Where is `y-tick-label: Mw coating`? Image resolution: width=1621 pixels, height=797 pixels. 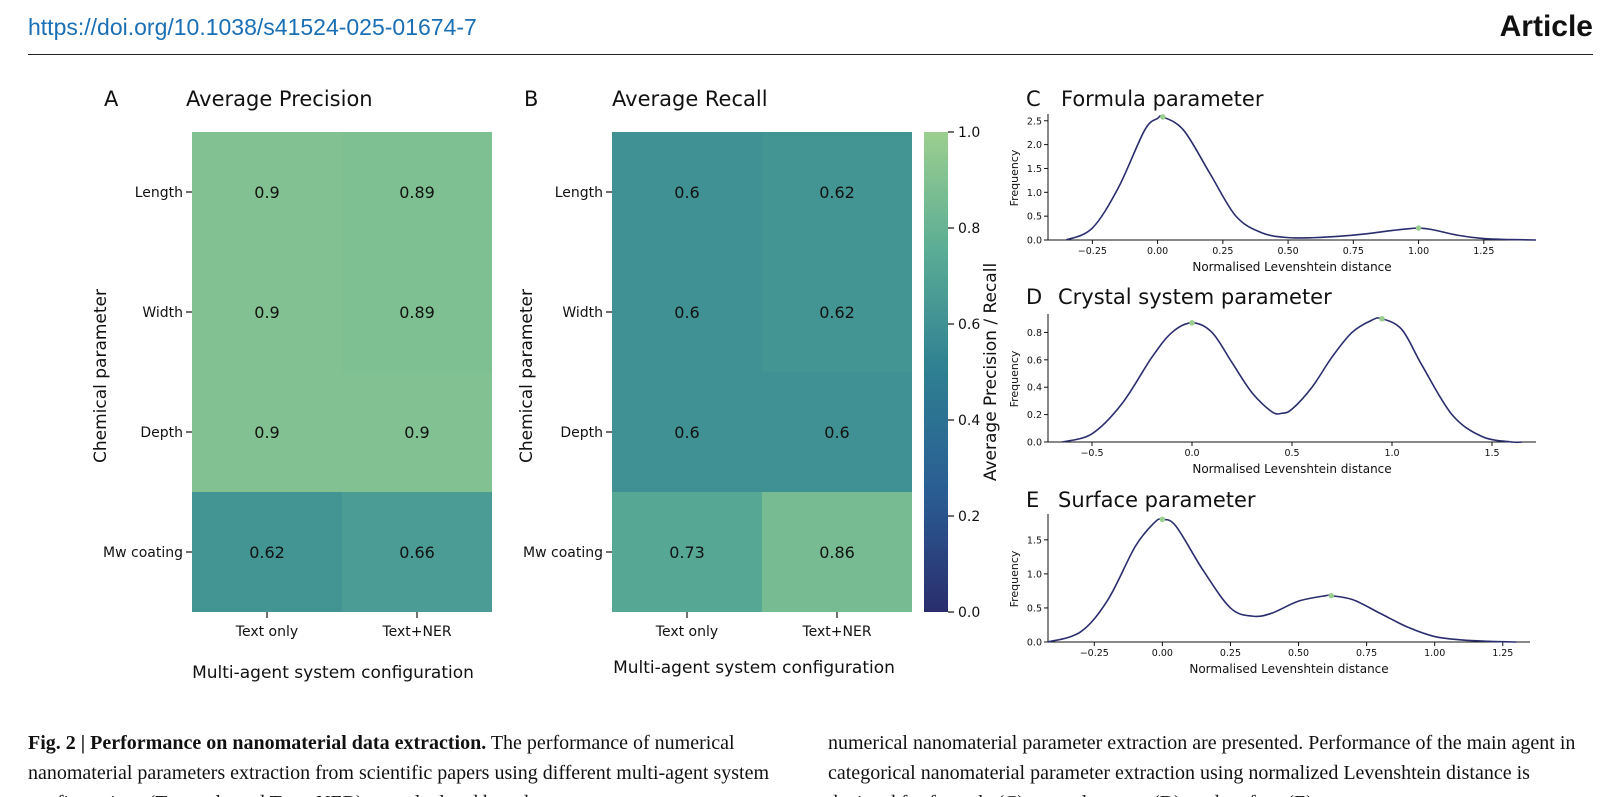 y-tick-label: Mw coating is located at coordinates (143, 553).